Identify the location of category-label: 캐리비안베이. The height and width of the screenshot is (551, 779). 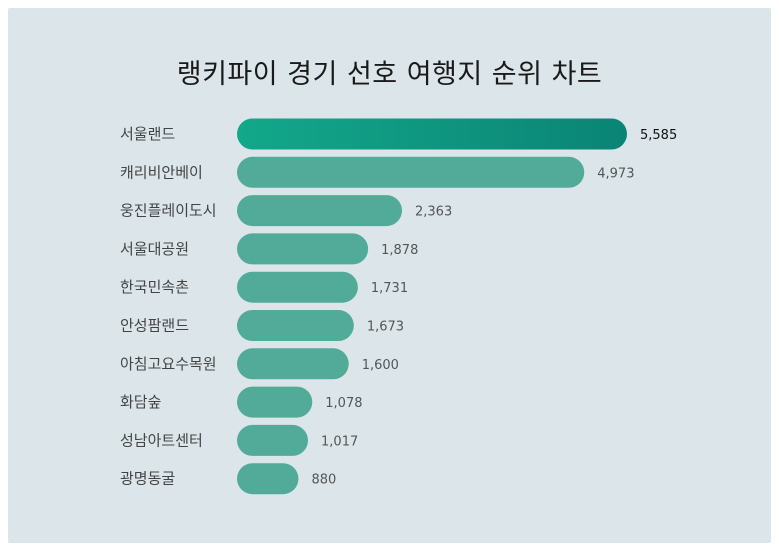
(161, 172).